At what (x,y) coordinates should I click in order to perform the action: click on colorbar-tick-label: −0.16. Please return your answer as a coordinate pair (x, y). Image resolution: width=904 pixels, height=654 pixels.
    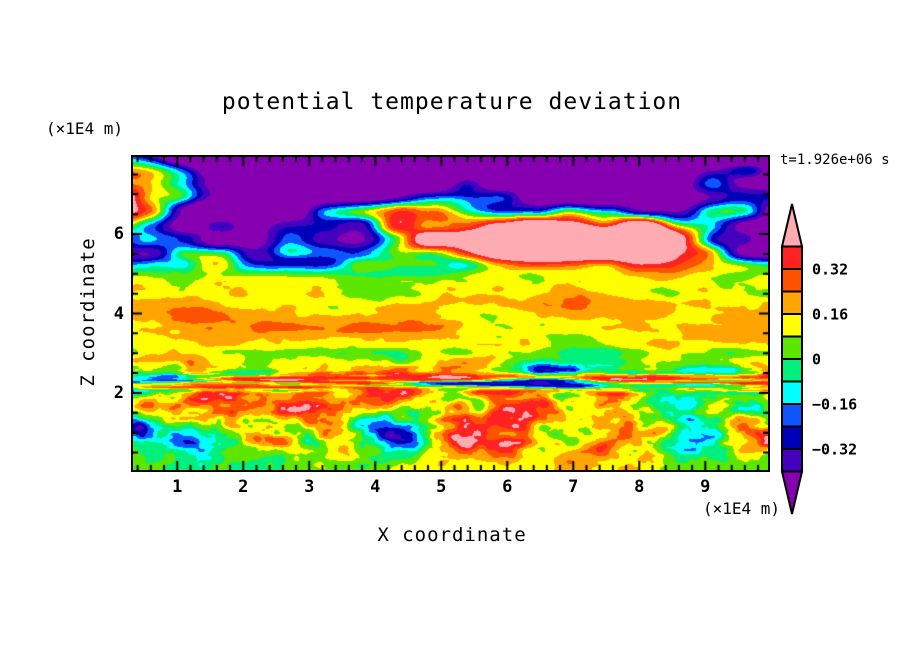
    Looking at the image, I should click on (834, 405).